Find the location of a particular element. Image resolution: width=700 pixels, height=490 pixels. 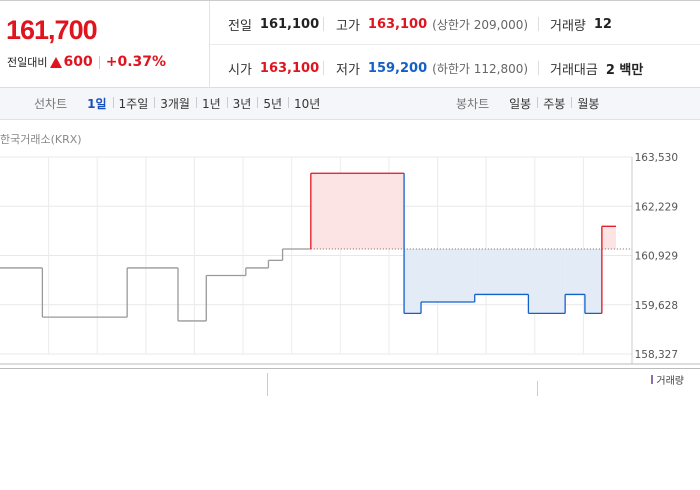

tab-10year: 10년 is located at coordinates (307, 103).